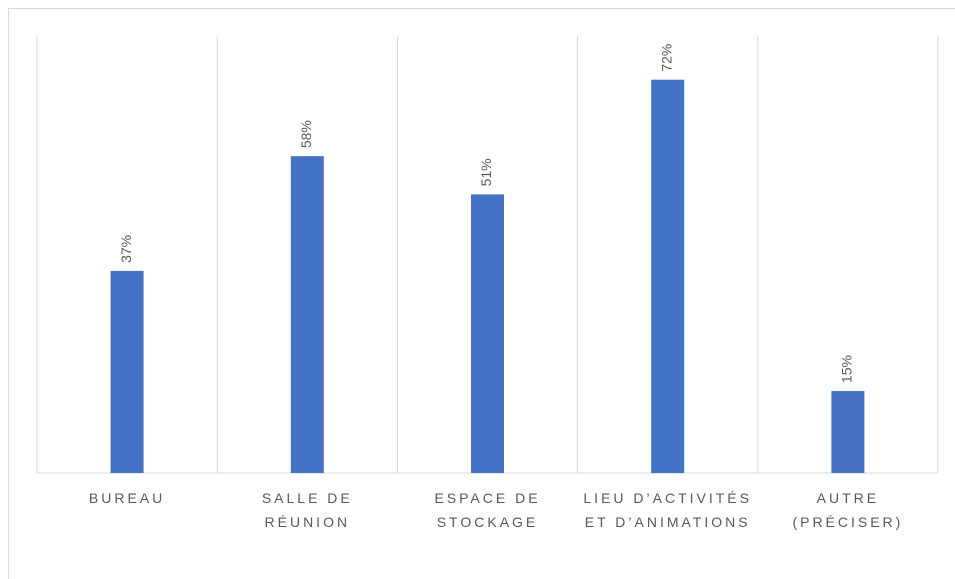 The height and width of the screenshot is (579, 955). What do you see at coordinates (487, 510) in the screenshot?
I see `x-tick-label: ESPACE DE STOCKAGE` at bounding box center [487, 510].